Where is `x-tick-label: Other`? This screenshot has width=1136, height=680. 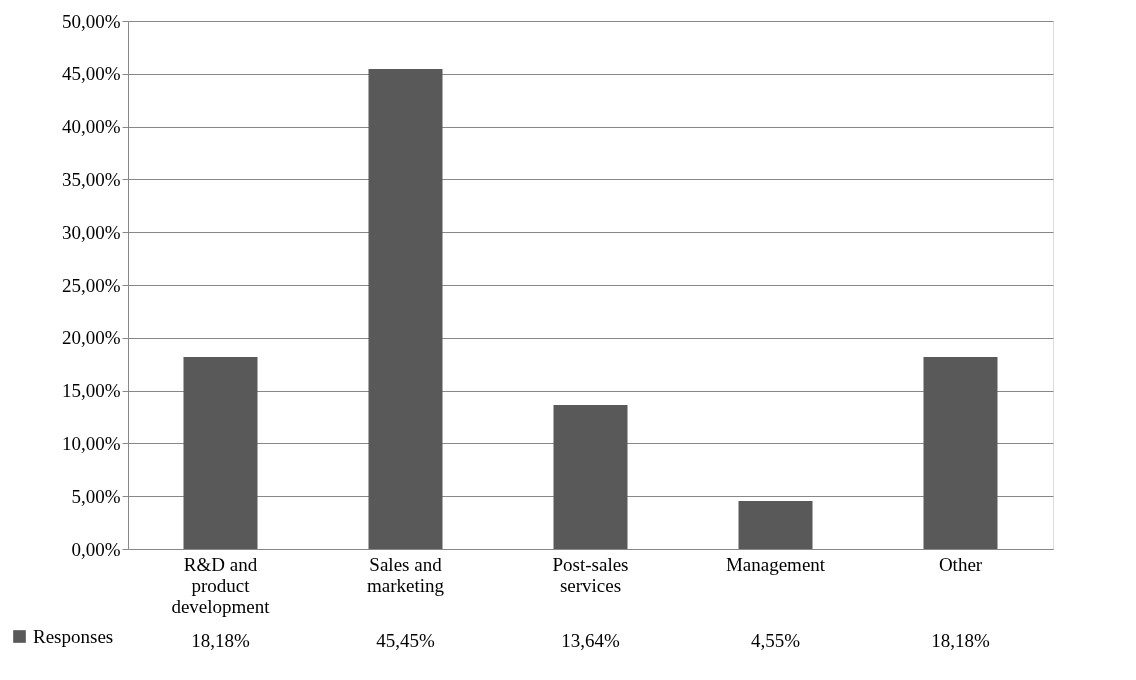
x-tick-label: Other is located at coordinates (960, 564).